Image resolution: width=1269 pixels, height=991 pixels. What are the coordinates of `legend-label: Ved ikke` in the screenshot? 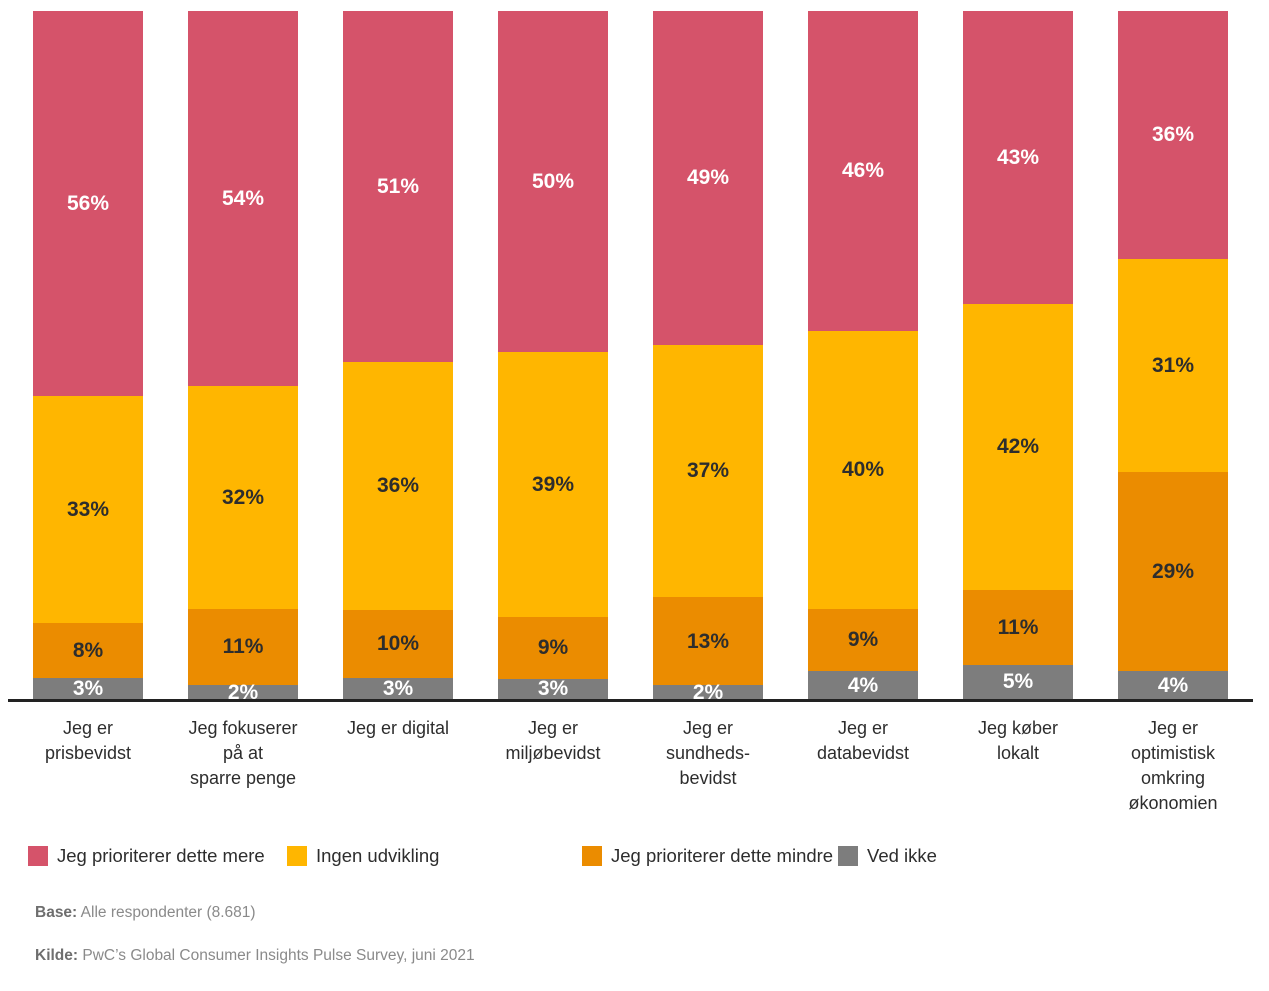 It's located at (902, 855).